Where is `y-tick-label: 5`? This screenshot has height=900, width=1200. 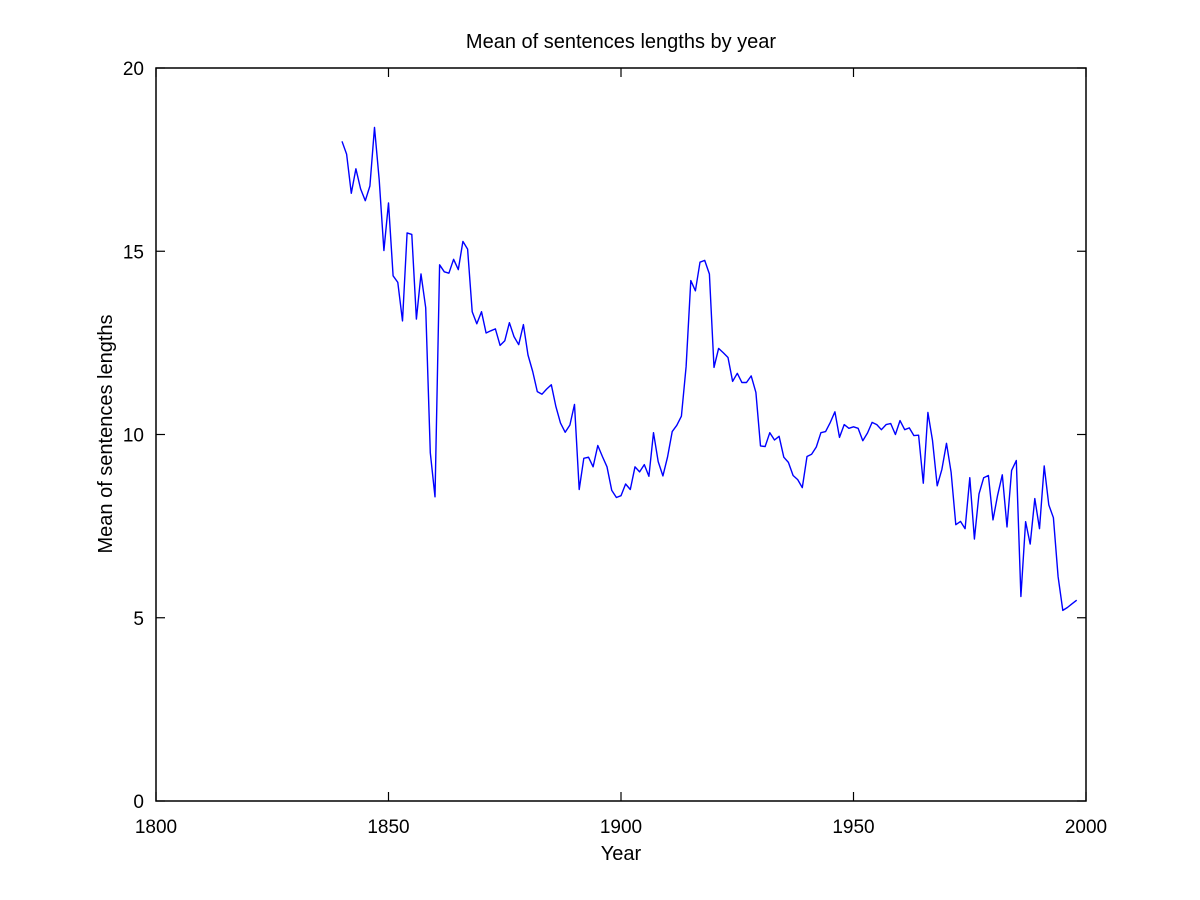 y-tick-label: 5 is located at coordinates (138, 619).